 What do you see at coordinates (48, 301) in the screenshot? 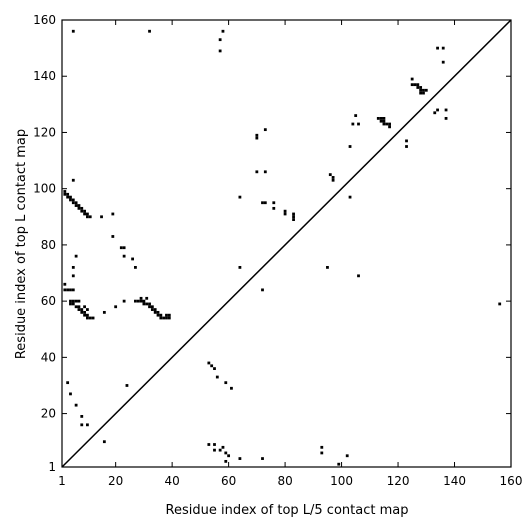
I see `y-tick-label: 60` at bounding box center [48, 301].